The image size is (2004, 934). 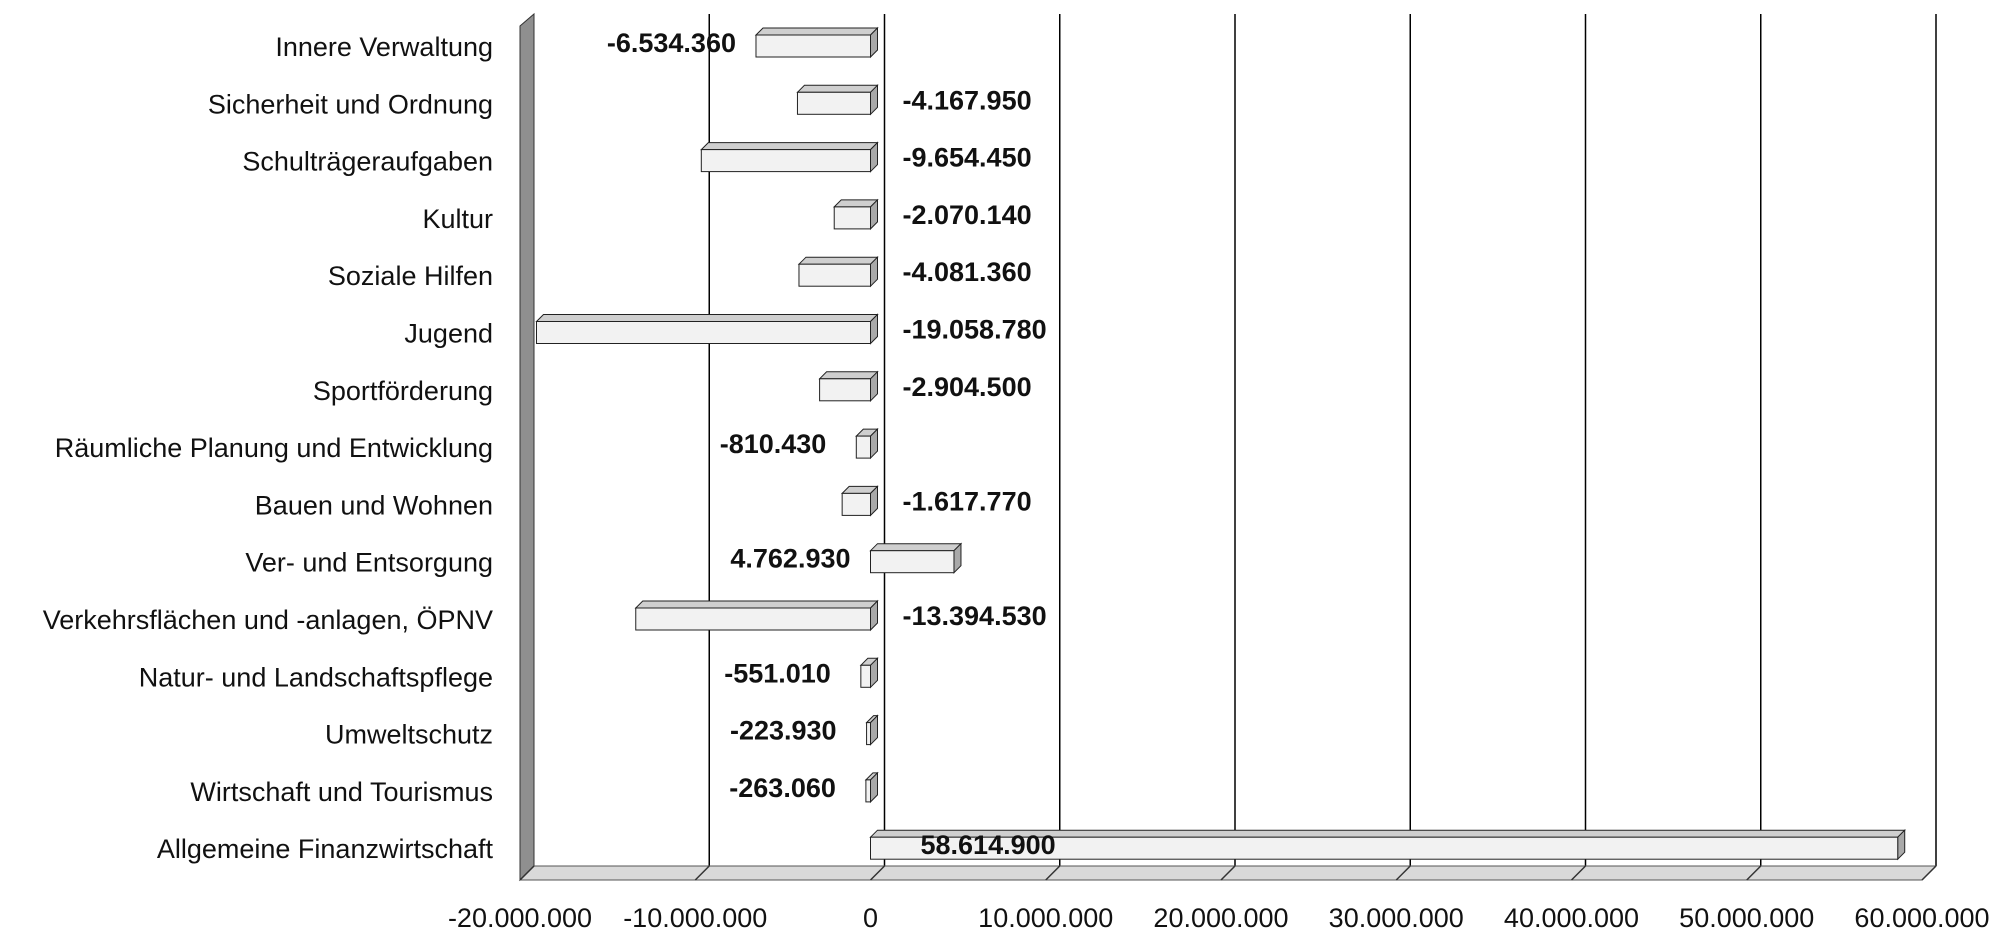 What do you see at coordinates (374, 505) in the screenshot?
I see `category-label: Bauen und Wohnen` at bounding box center [374, 505].